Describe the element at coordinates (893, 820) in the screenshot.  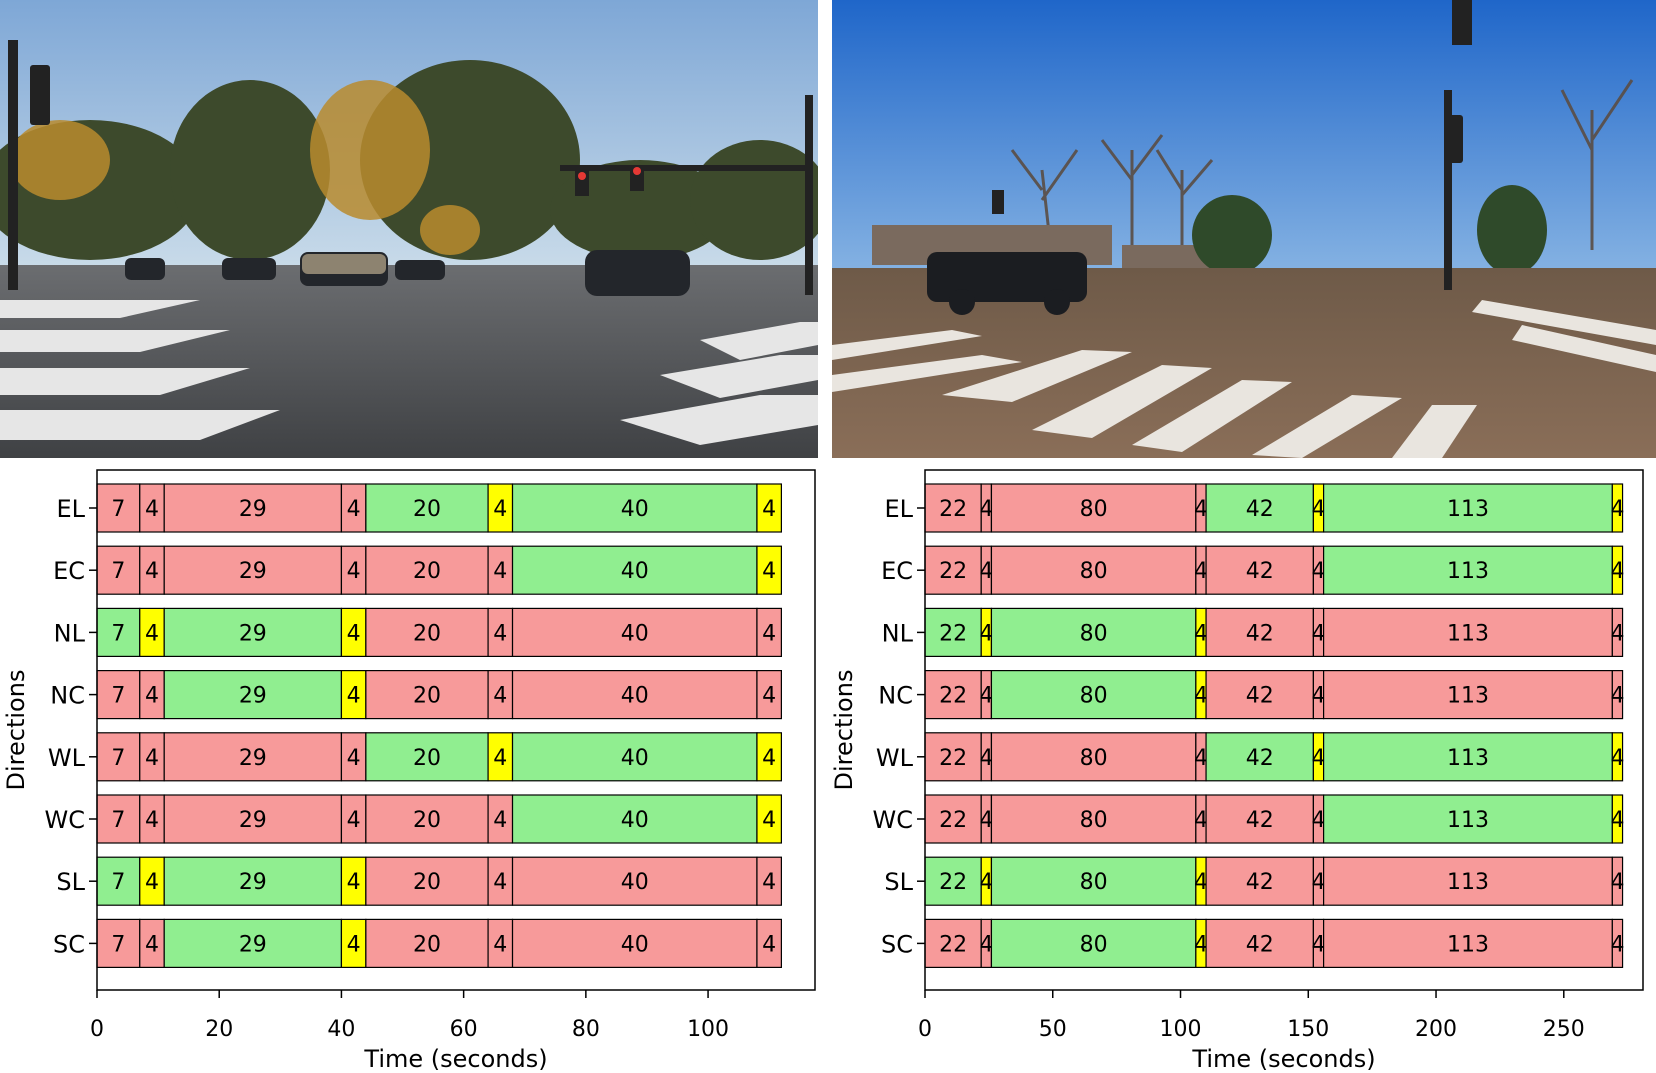
I see `direction-label-wc: WC` at that location.